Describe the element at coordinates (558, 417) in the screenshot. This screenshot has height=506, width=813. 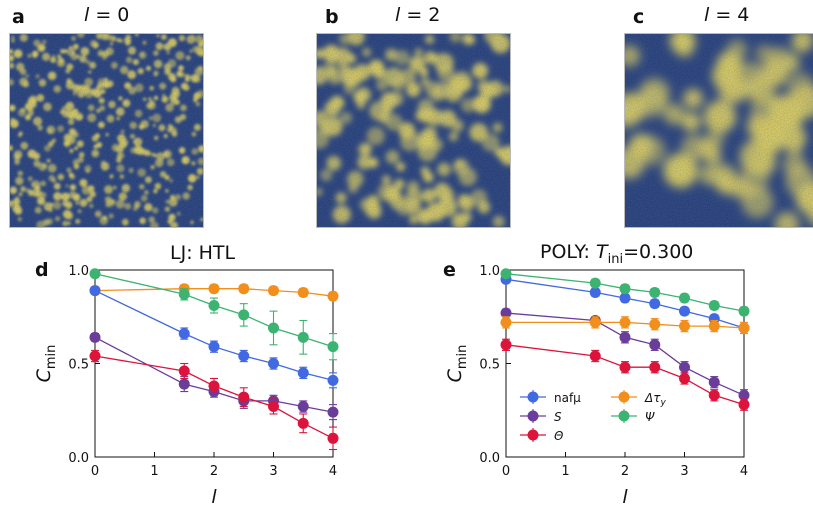
I see `legend-label: S` at that location.